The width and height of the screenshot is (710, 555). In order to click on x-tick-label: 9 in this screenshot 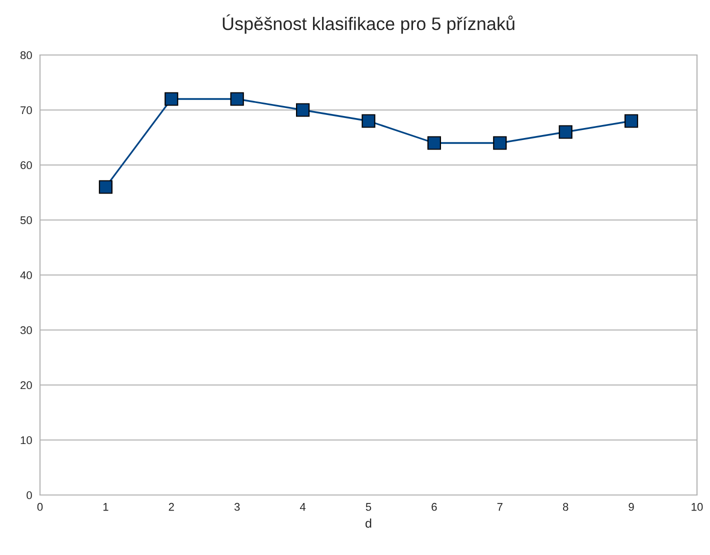, I will do `click(631, 506)`.